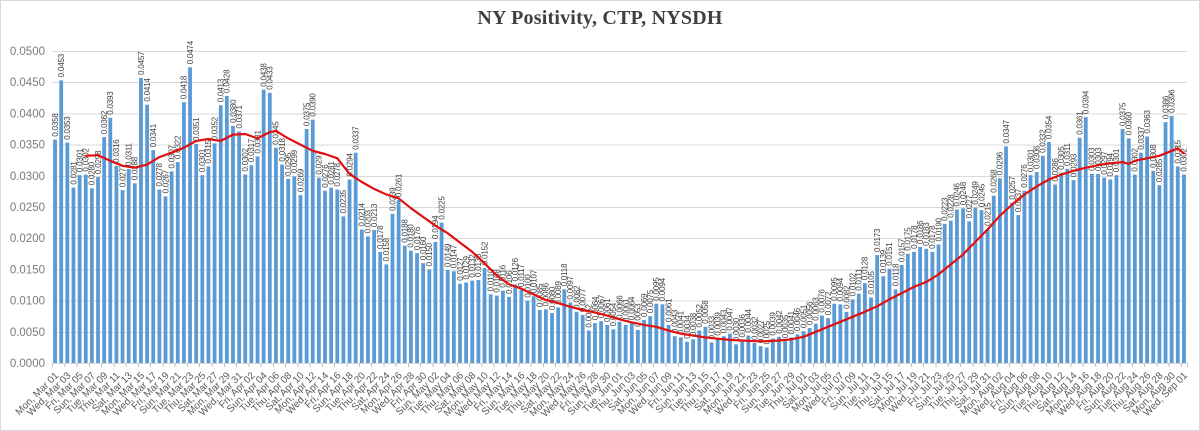 The width and height of the screenshot is (1200, 431). I want to click on bar-value-label: 0.0036, so click(742, 326).